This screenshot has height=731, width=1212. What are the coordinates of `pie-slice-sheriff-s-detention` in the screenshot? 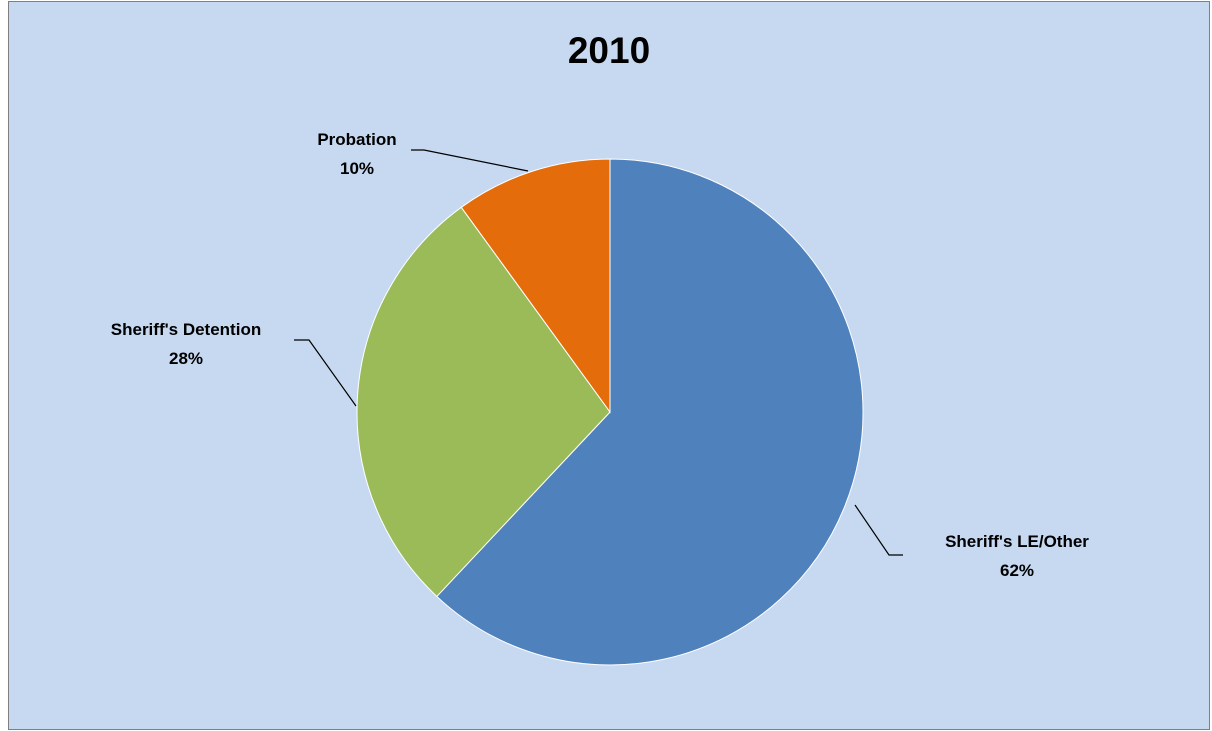 It's located at (483, 402).